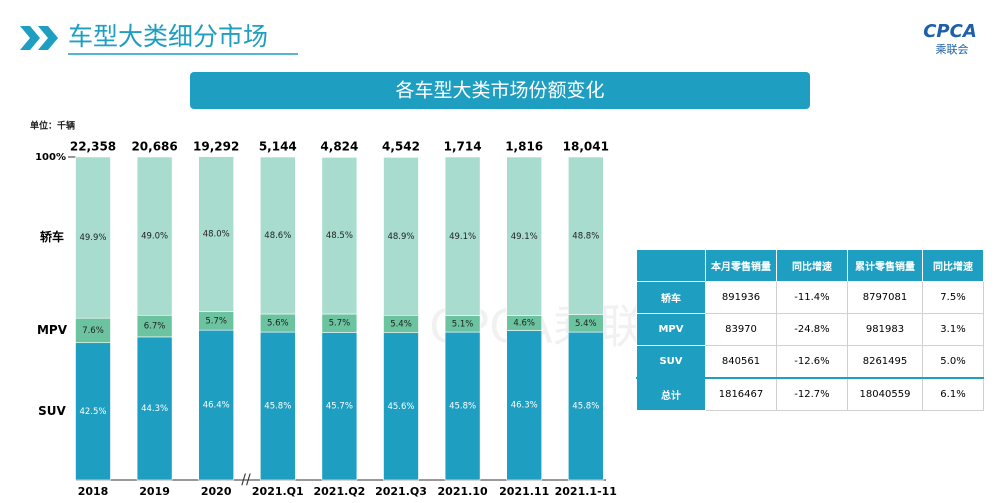 The image size is (1000, 503). What do you see at coordinates (154, 147) in the screenshot?
I see `total-label: 20,686` at bounding box center [154, 147].